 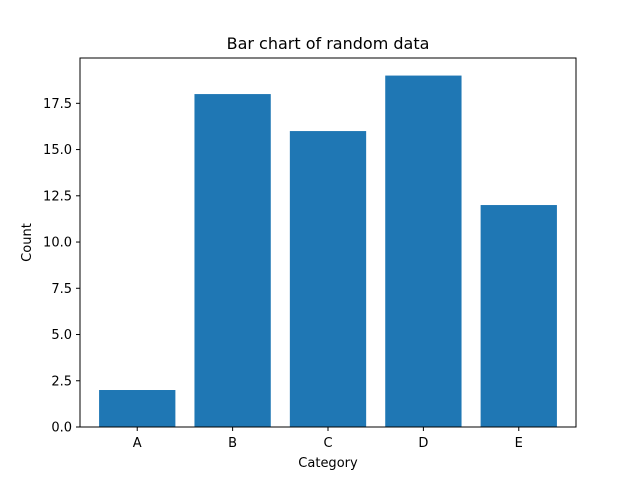 What do you see at coordinates (61, 335) in the screenshot?
I see `y-tick-label: 5.0` at bounding box center [61, 335].